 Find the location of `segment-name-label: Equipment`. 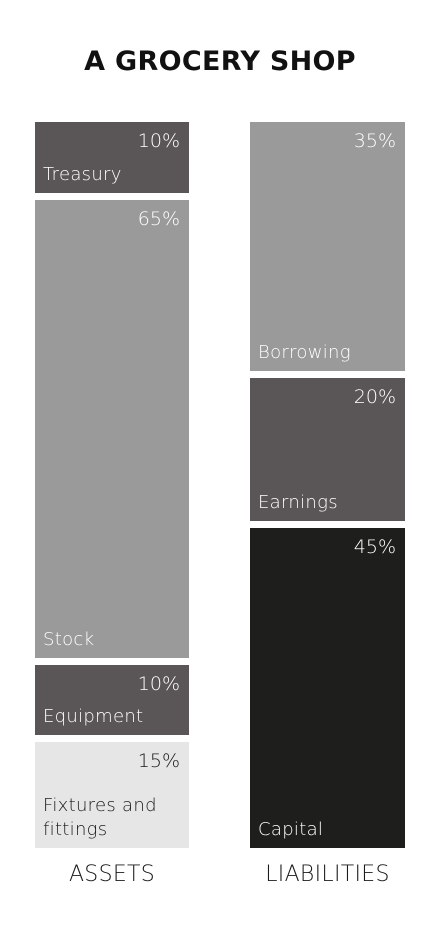

segment-name-label: Equipment is located at coordinates (93, 717).